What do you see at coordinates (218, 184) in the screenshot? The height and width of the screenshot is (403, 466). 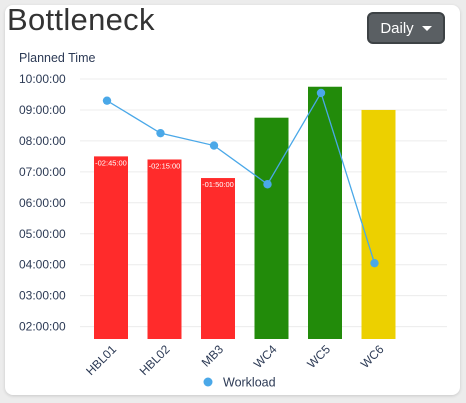 I see `bar-value-label: -01:50:00` at bounding box center [218, 184].